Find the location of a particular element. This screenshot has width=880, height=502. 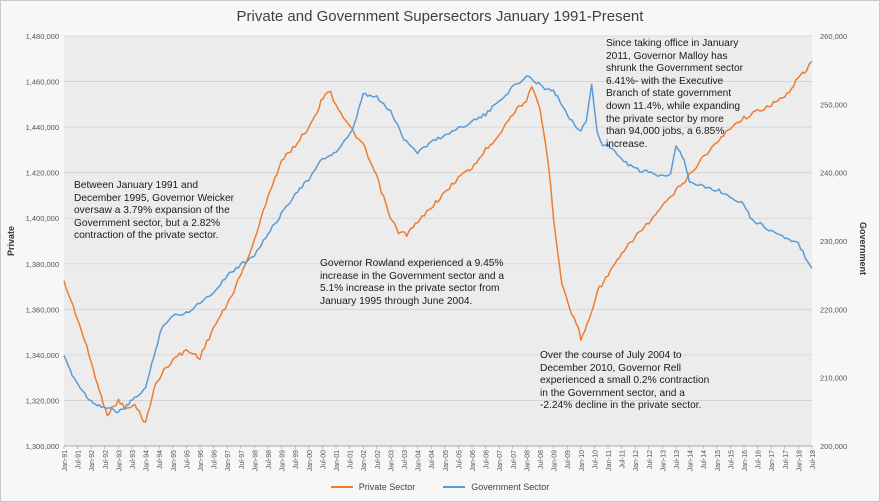

x-tick-label: Jul-17 is located at coordinates (786, 459).